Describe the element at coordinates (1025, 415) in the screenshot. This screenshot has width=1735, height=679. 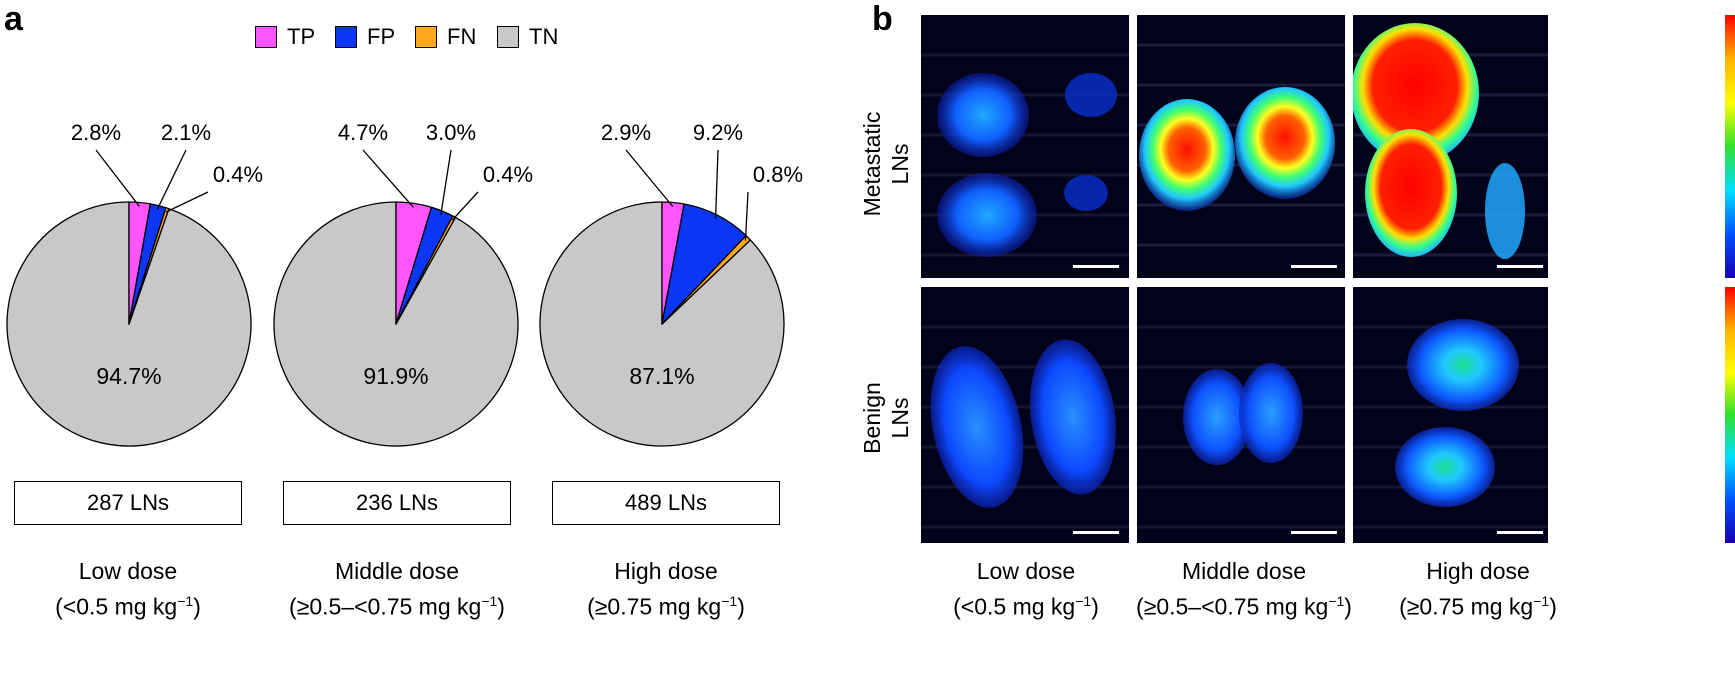
I see `image-benign-low` at that location.